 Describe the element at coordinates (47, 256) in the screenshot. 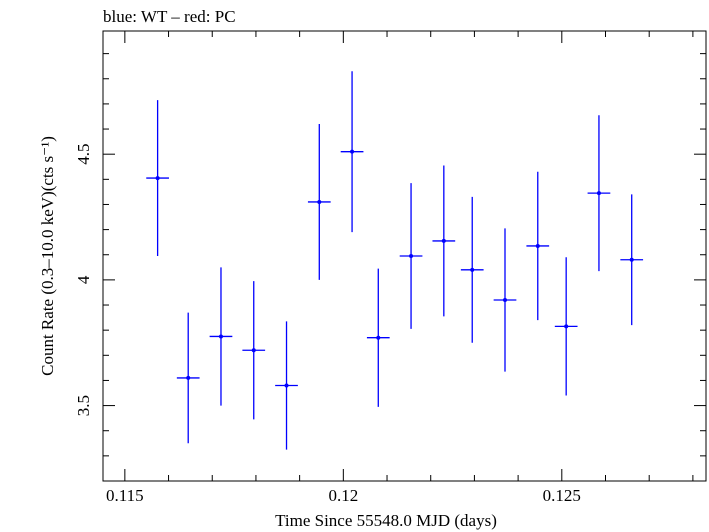

I see `y-axis-label: Count Rate (0.3–10.0 keV)(cts s⁻¹)` at that location.